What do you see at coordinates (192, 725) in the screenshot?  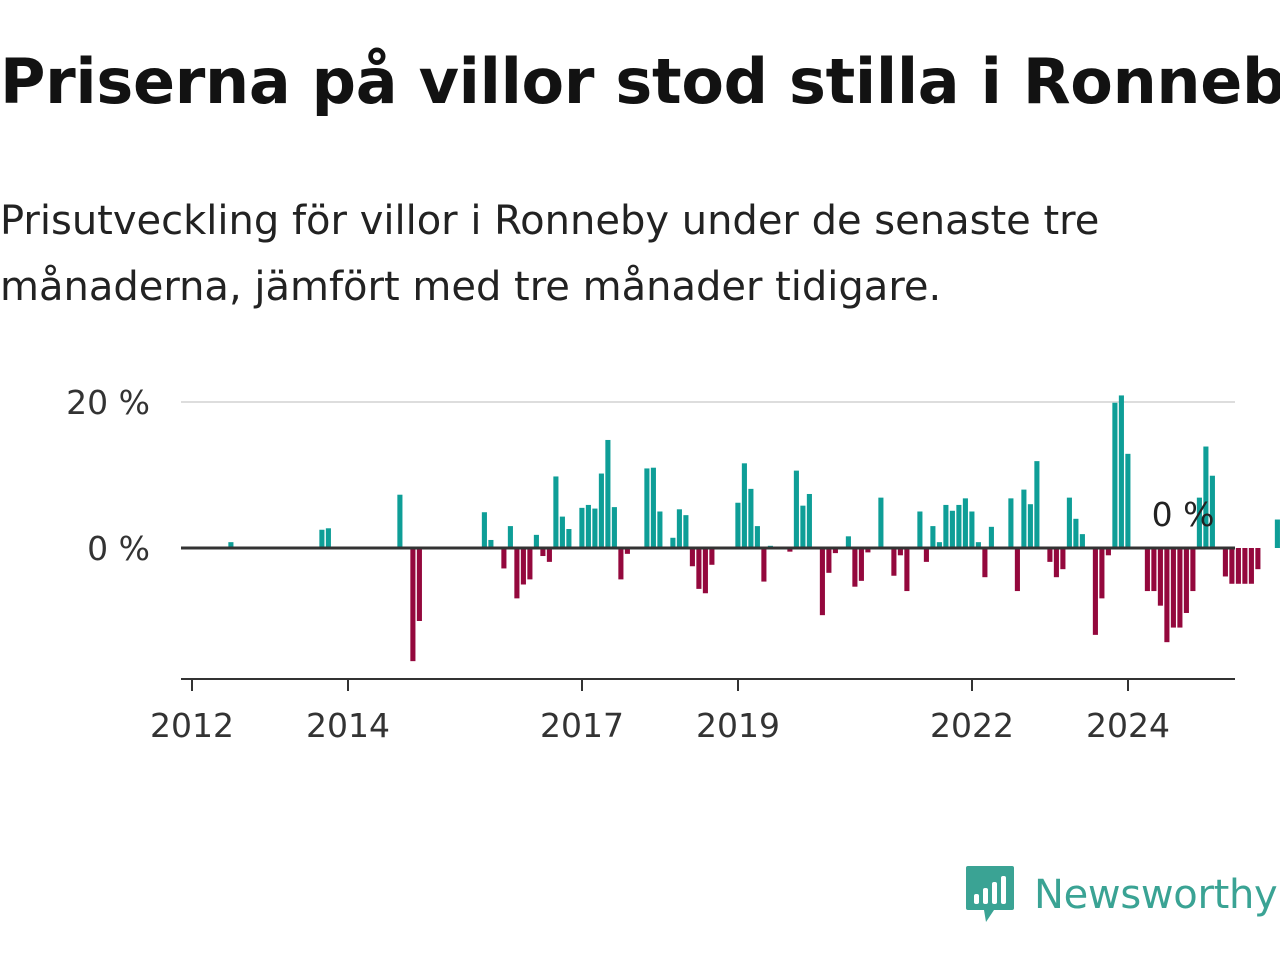 I see `x-tick-label: 2012` at bounding box center [192, 725].